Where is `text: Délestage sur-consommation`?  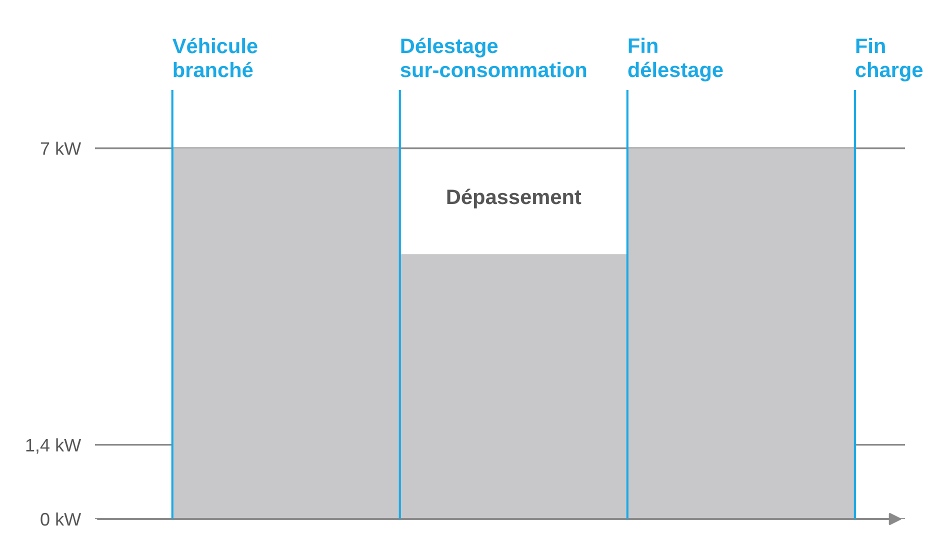 text: Délestage sur-consommation is located at coordinates (493, 58).